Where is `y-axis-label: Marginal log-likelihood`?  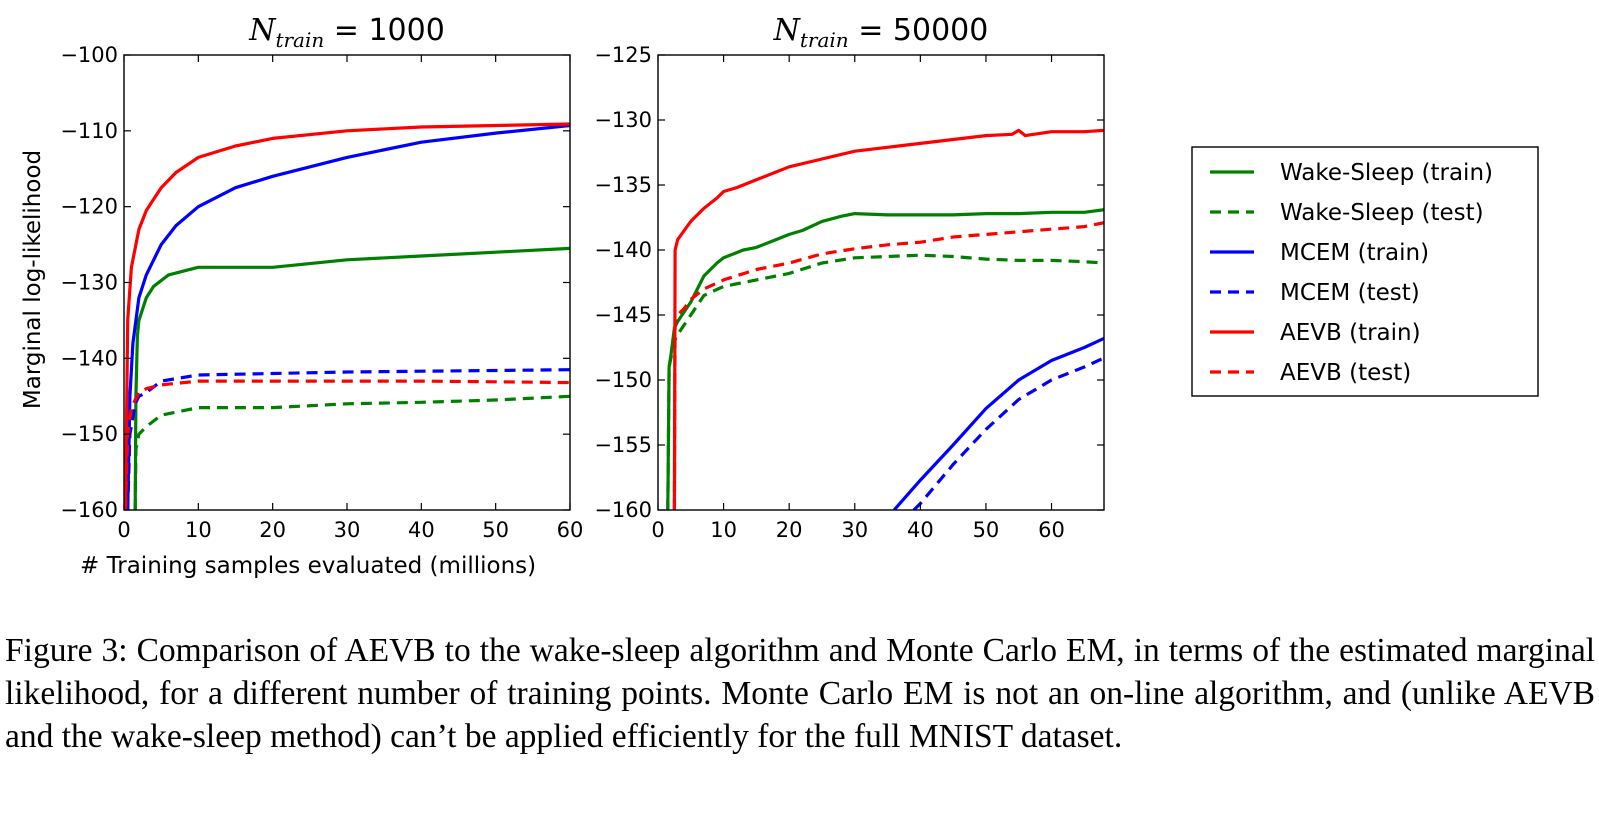 y-axis-label: Marginal log-likelihood is located at coordinates (33, 279).